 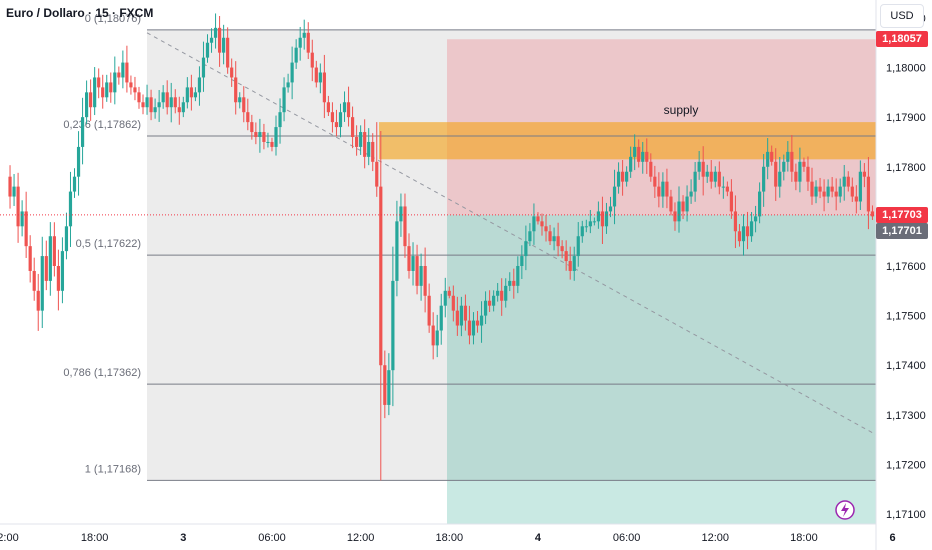 I want to click on x-tick-label: 6, so click(x=893, y=538).